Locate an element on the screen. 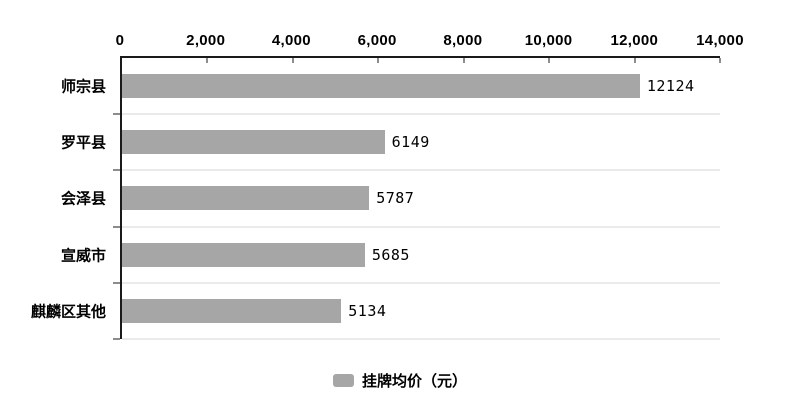 This screenshot has width=800, height=400. bar-row: 会泽县 5787 is located at coordinates (390, 198).